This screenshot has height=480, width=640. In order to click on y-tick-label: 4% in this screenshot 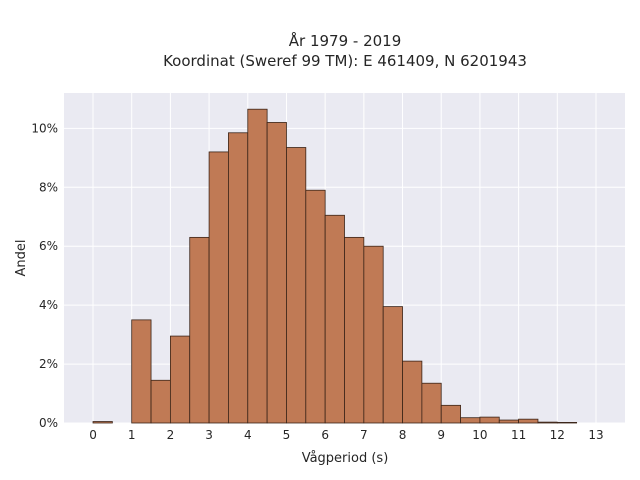, I will do `click(48, 305)`.